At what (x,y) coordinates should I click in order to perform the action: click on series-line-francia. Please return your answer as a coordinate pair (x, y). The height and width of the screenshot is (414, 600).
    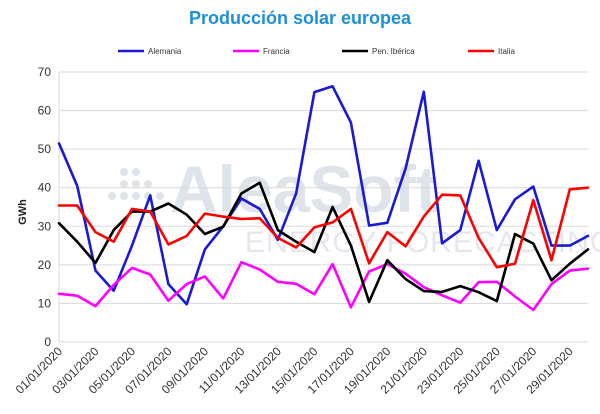
    Looking at the image, I should click on (323, 286).